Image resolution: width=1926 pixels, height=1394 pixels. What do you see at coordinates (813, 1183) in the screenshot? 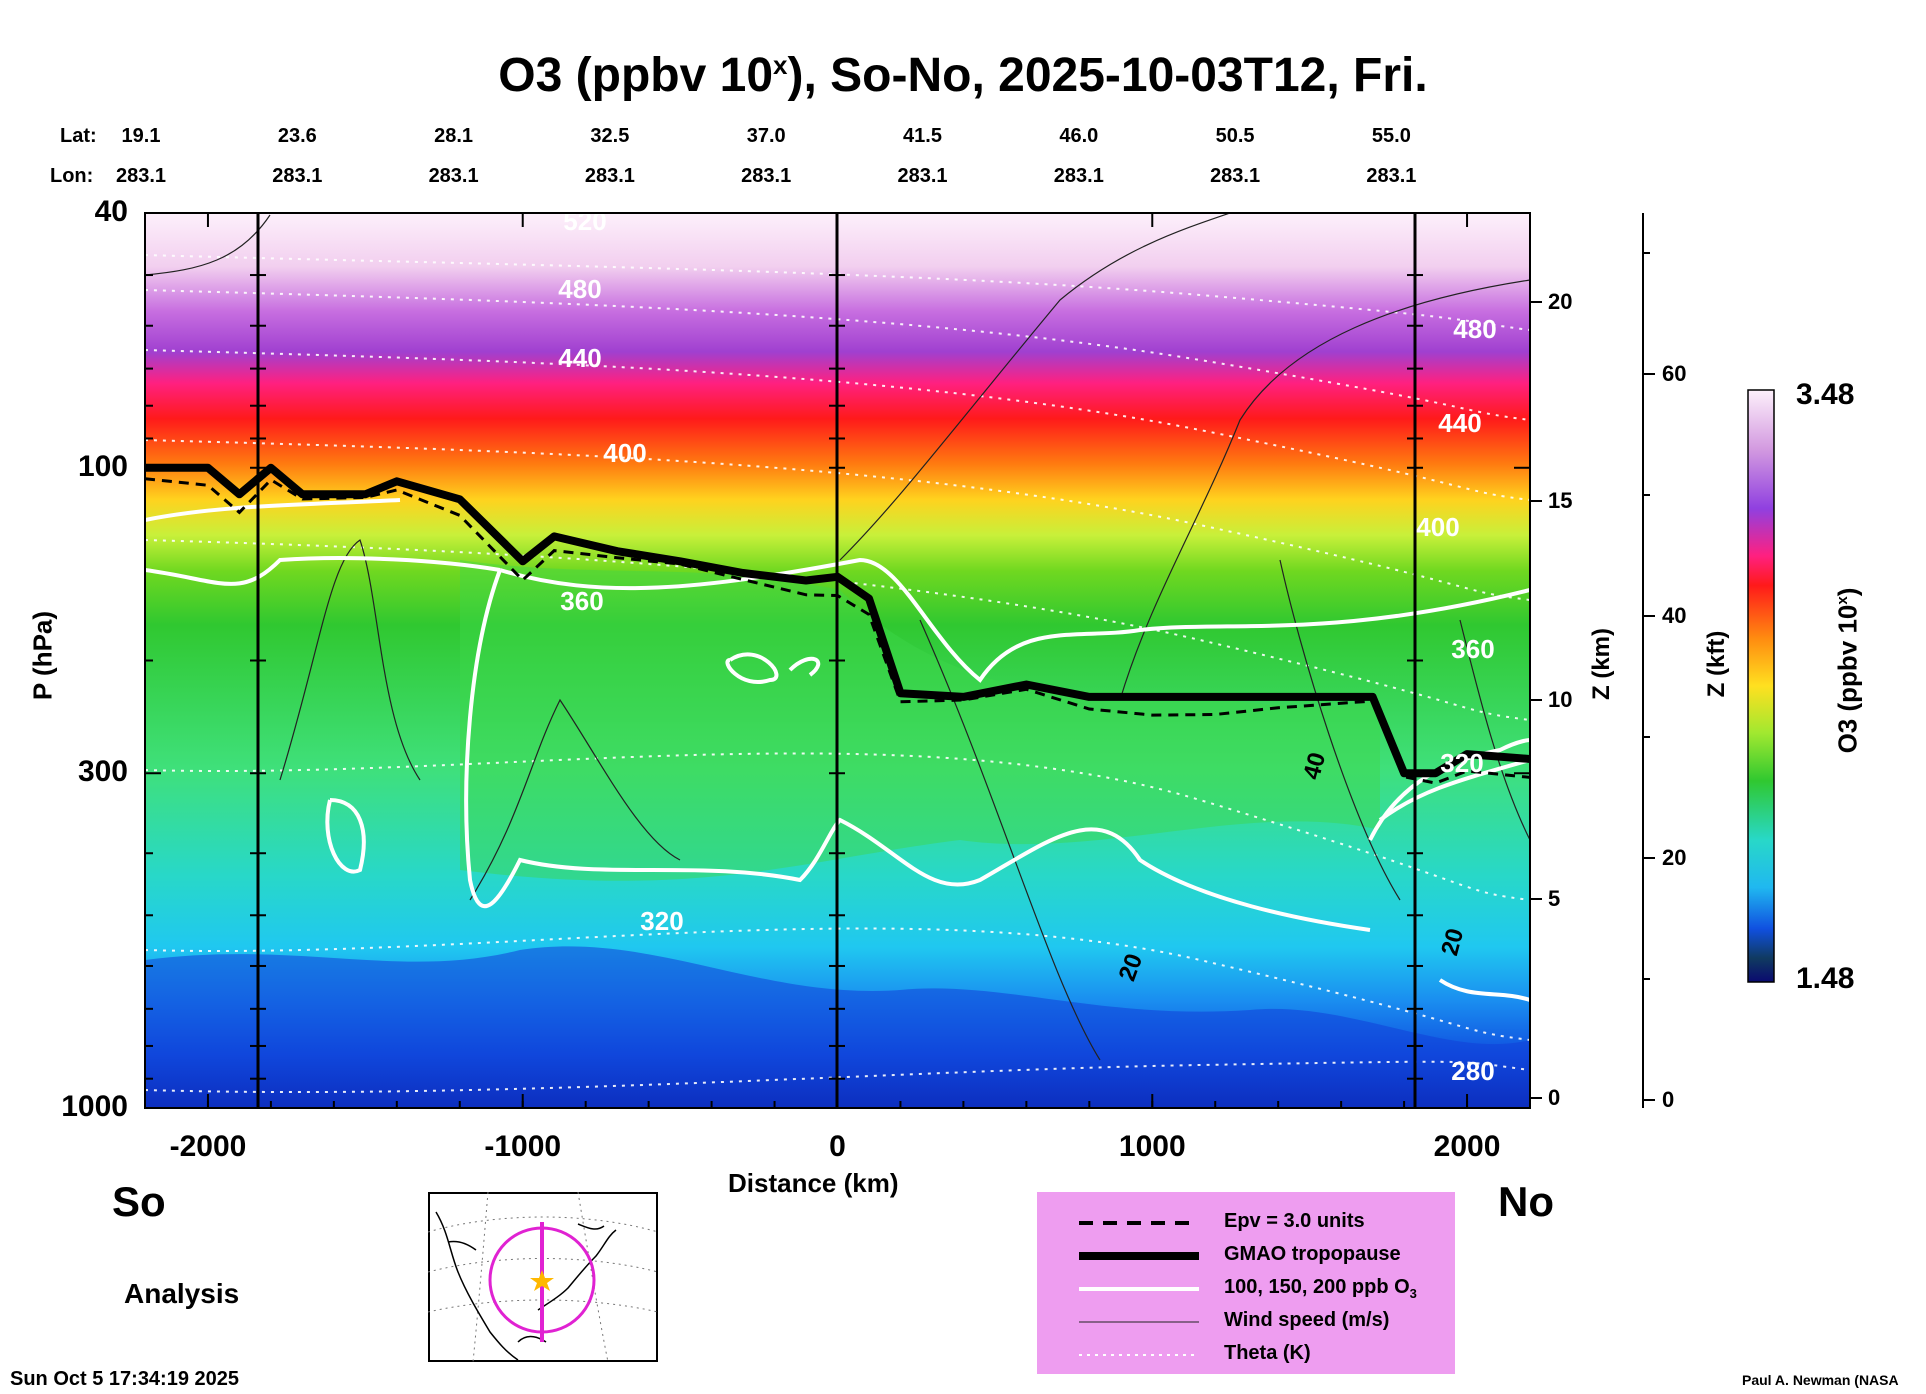
I see `x-axis-label: Distance (km)` at bounding box center [813, 1183].